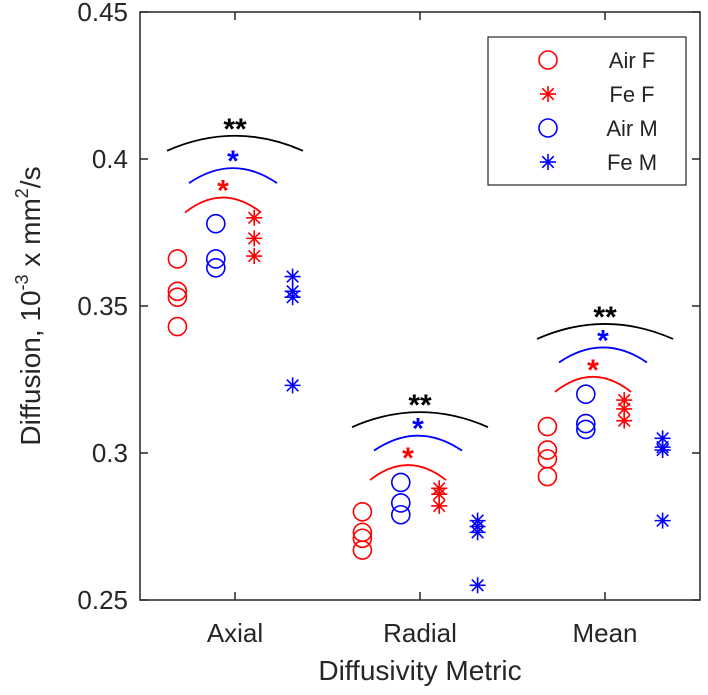 This screenshot has width=708, height=695. Describe the element at coordinates (420, 633) in the screenshot. I see `x-tick-label: Radial` at that location.